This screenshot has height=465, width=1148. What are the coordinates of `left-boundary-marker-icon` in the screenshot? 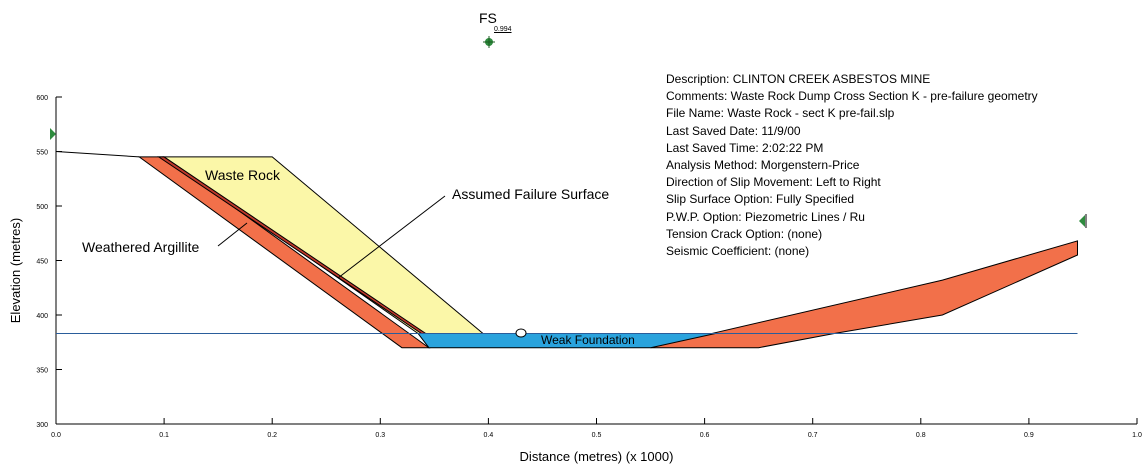 It's located at (53, 134).